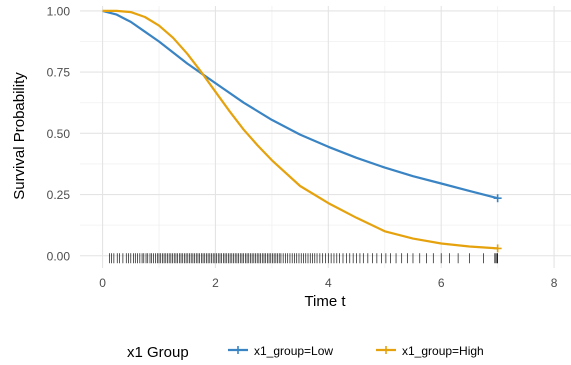 This screenshot has width=571, height=365. I want to click on legend-item-label: x1_group=Low, so click(293, 351).